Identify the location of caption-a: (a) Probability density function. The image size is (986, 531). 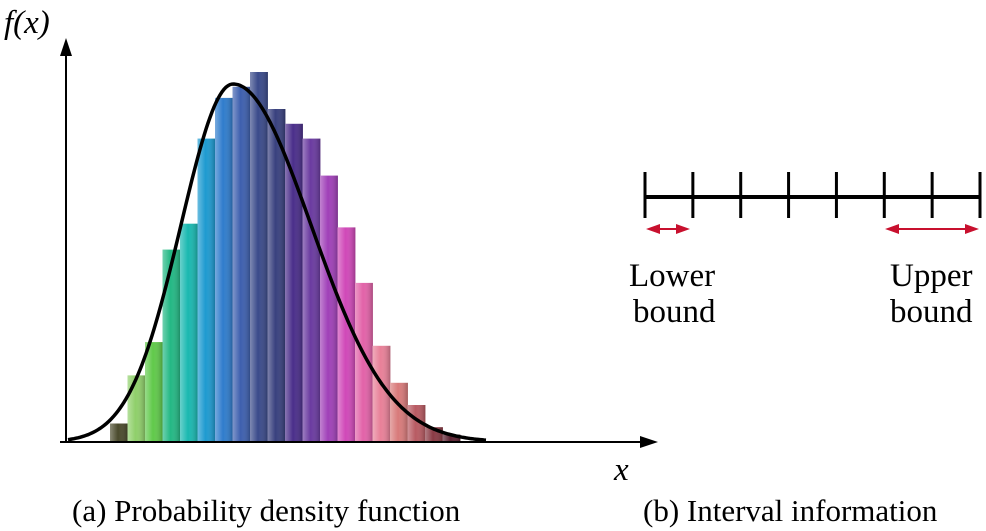
(266, 510).